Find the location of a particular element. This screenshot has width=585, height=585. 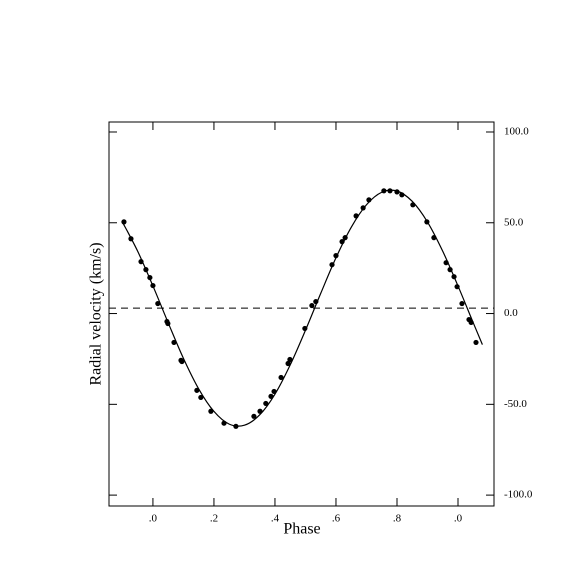

y-tick-label: -50.0 is located at coordinates (515, 404).